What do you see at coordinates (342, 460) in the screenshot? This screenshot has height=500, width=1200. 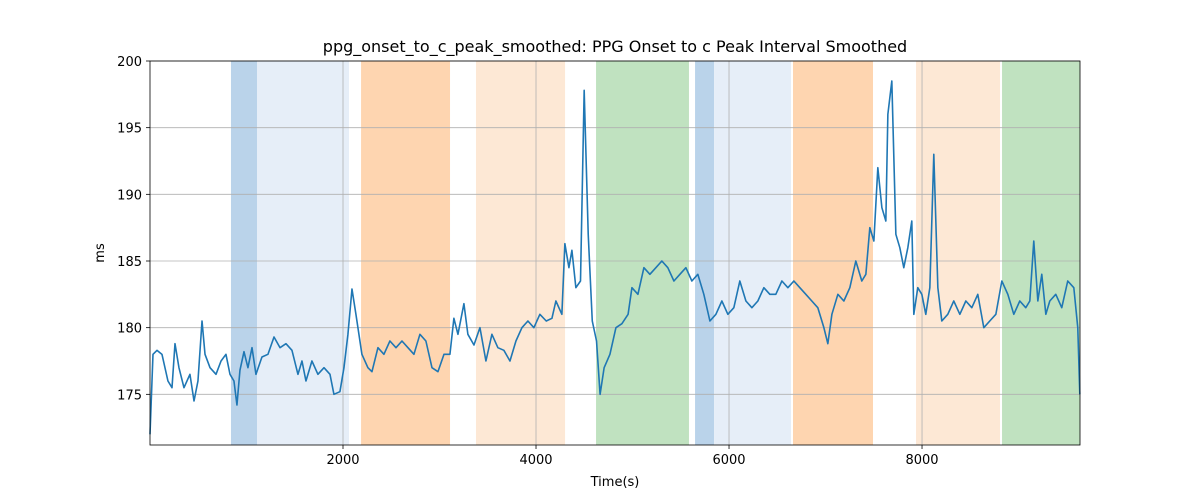 I see `x-tick-label: 2000` at bounding box center [342, 460].